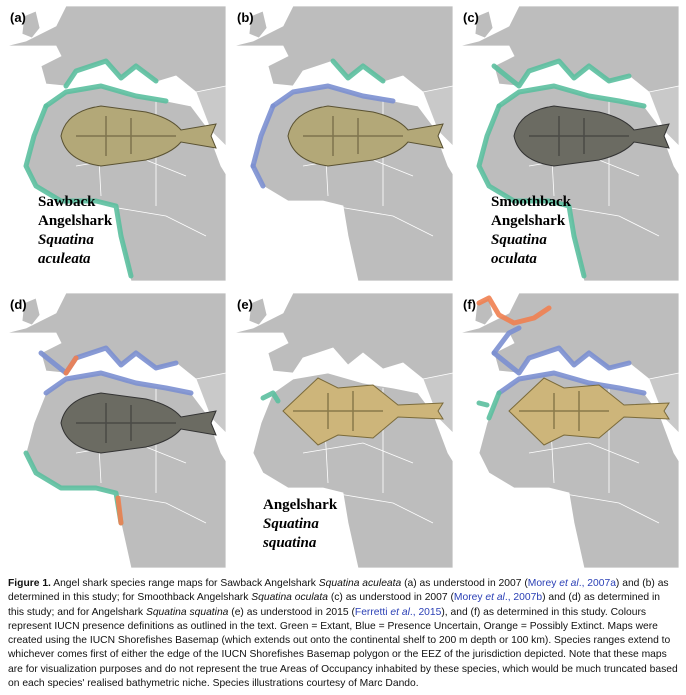  What do you see at coordinates (425, 612) in the screenshot?
I see `citation-link: ., 2015` at bounding box center [425, 612].